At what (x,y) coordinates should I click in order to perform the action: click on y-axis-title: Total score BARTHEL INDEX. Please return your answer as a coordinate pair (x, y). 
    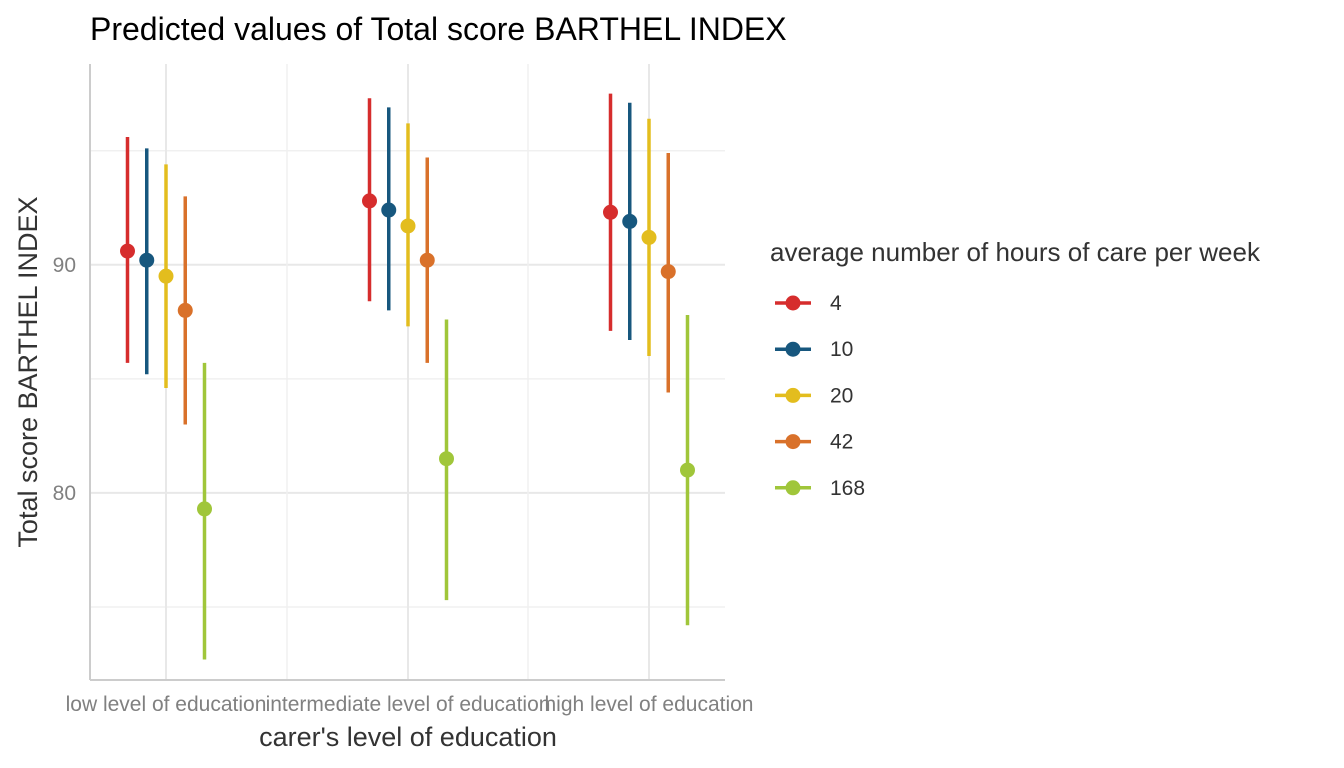
    Looking at the image, I should click on (28, 371).